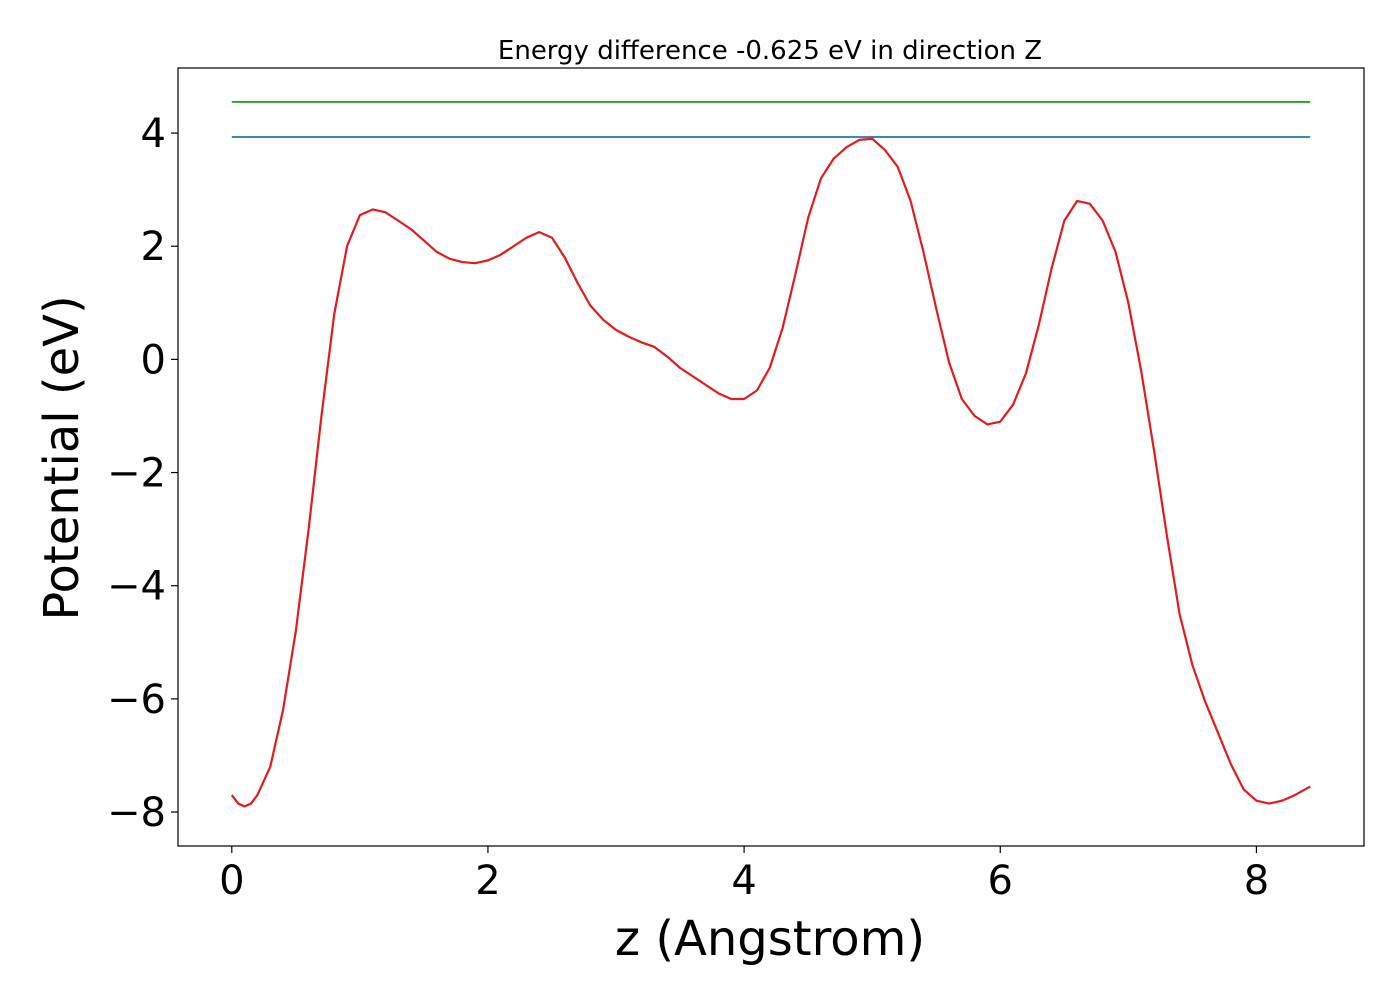 The height and width of the screenshot is (1000, 1400). Describe the element at coordinates (487, 881) in the screenshot. I see `x-tick-label: 2` at that location.